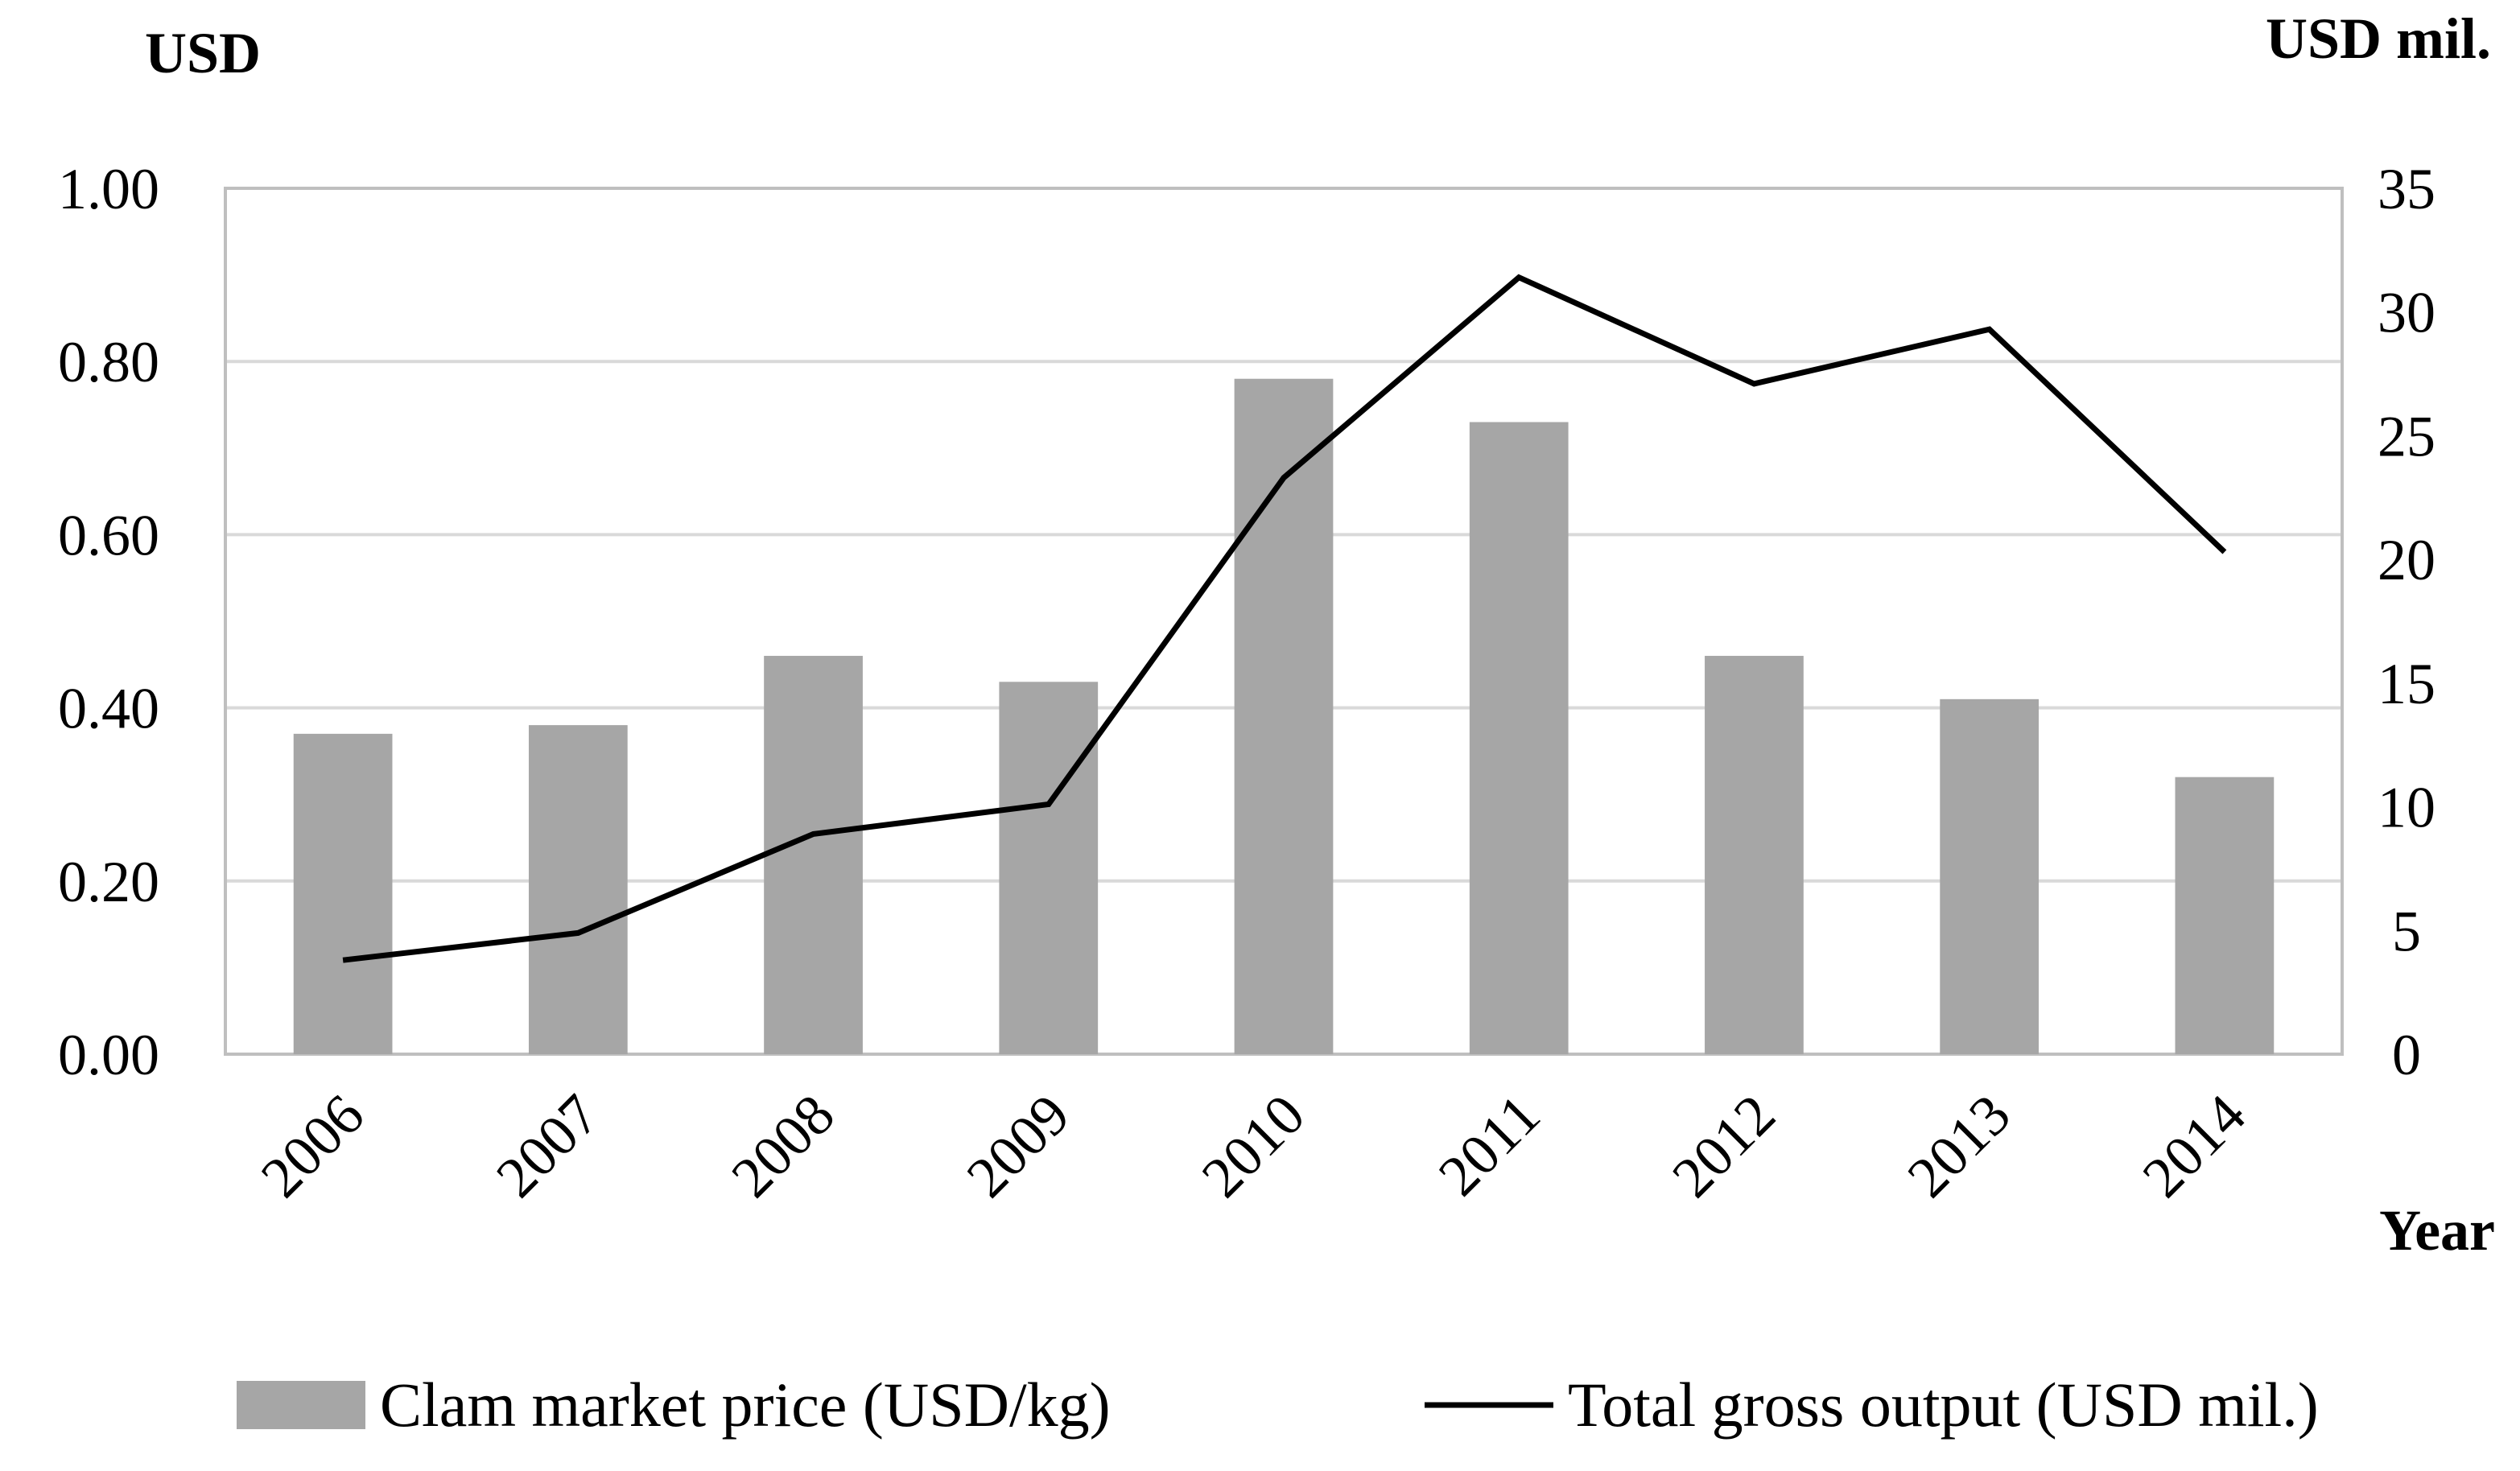 The height and width of the screenshot is (1471, 2520). What do you see at coordinates (745, 1405) in the screenshot?
I see `legend-bar-label: Clam market price (USD/kg)` at bounding box center [745, 1405].